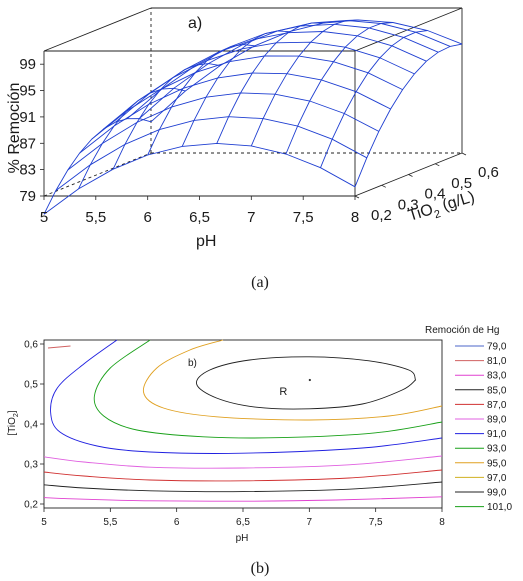  Describe the element at coordinates (27, 143) in the screenshot. I see `z-tick-label: 87` at that location.